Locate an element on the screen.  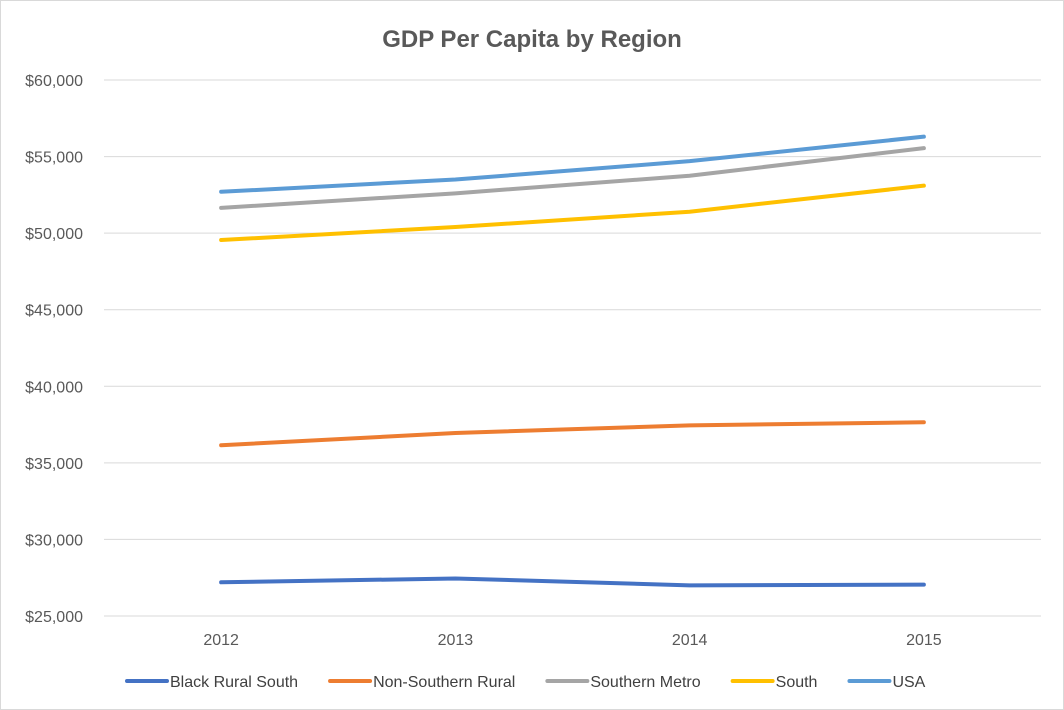
x-axis-ticks: 2012 2013 2014 2015 is located at coordinates (572, 640).